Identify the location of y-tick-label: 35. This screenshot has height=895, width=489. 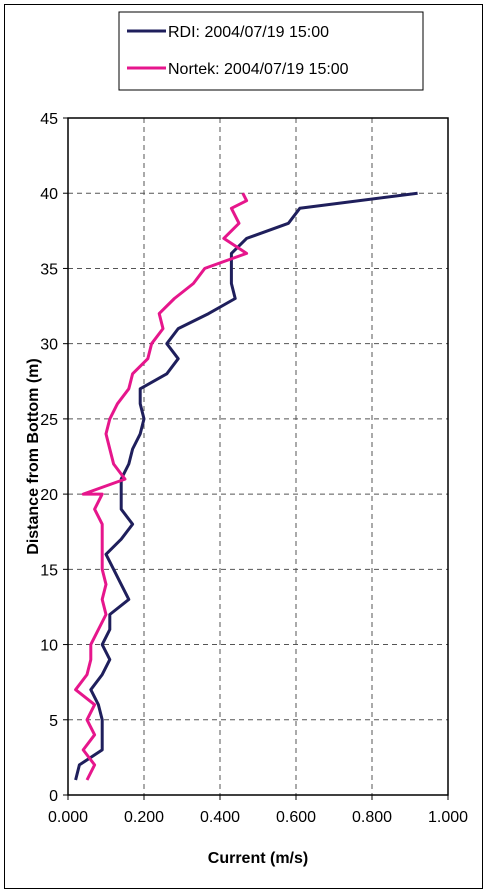
(49, 269).